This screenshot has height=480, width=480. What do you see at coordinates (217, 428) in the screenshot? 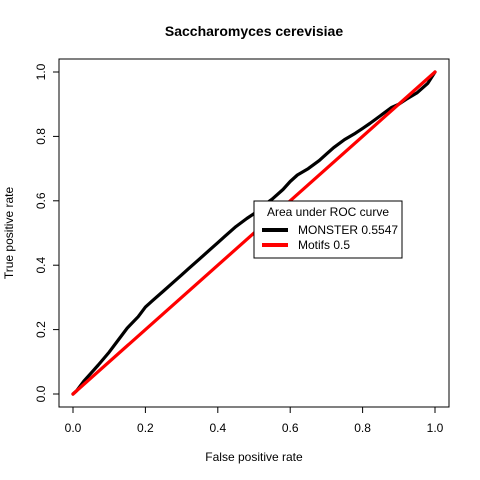
I see `x-tick-label: 0.4` at bounding box center [217, 428].